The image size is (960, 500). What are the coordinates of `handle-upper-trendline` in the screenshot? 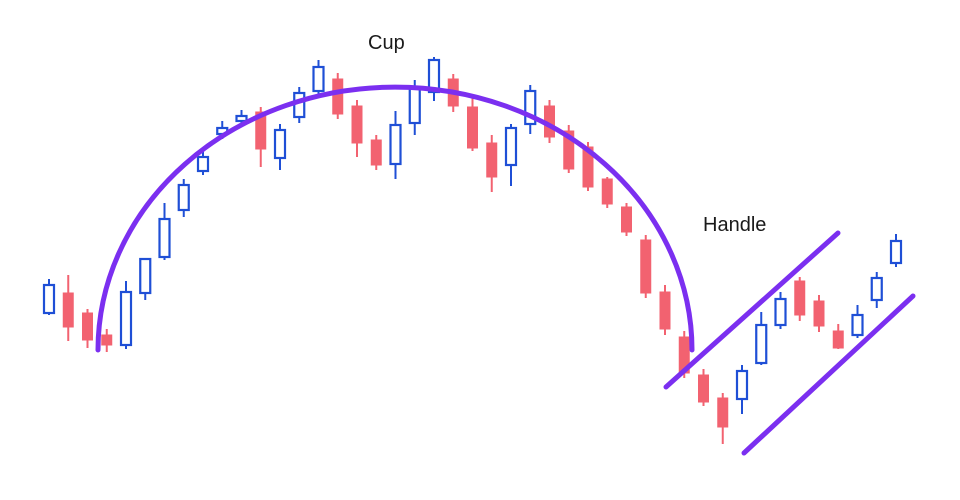 It's located at (752, 310).